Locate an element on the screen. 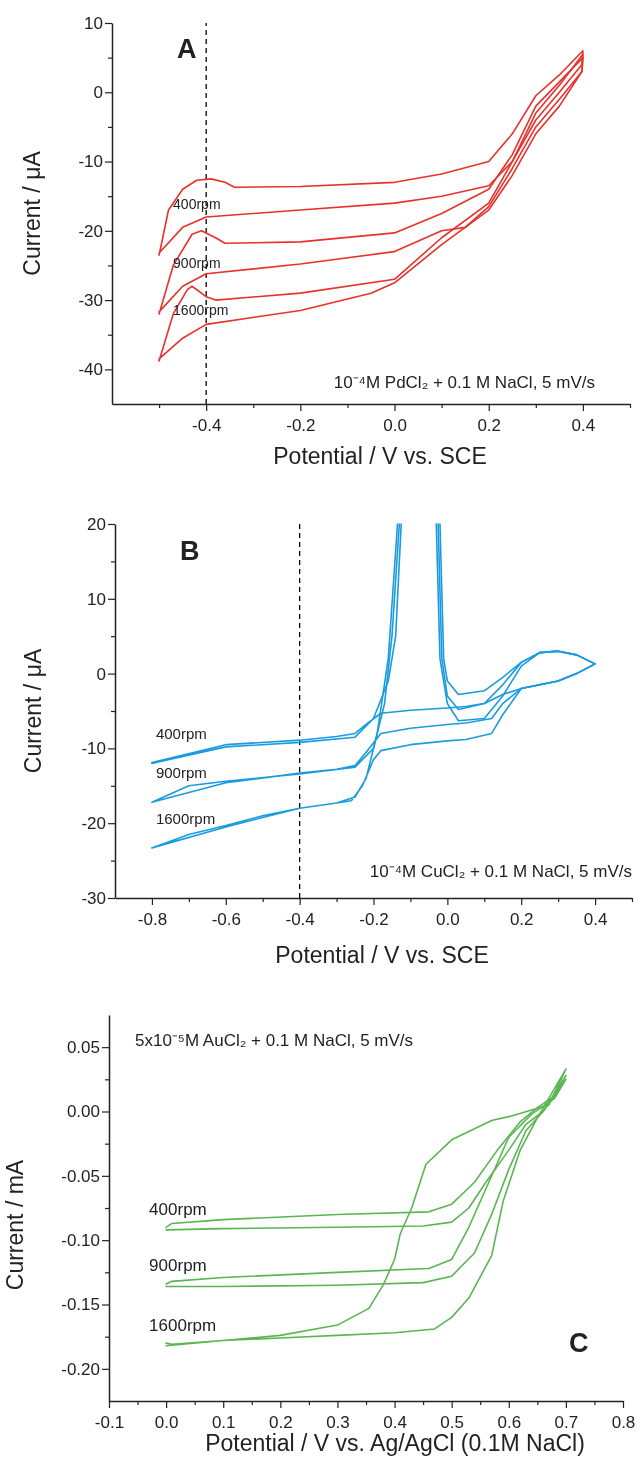 The width and height of the screenshot is (641, 1461). y-tick-label: 20 is located at coordinates (96, 524).